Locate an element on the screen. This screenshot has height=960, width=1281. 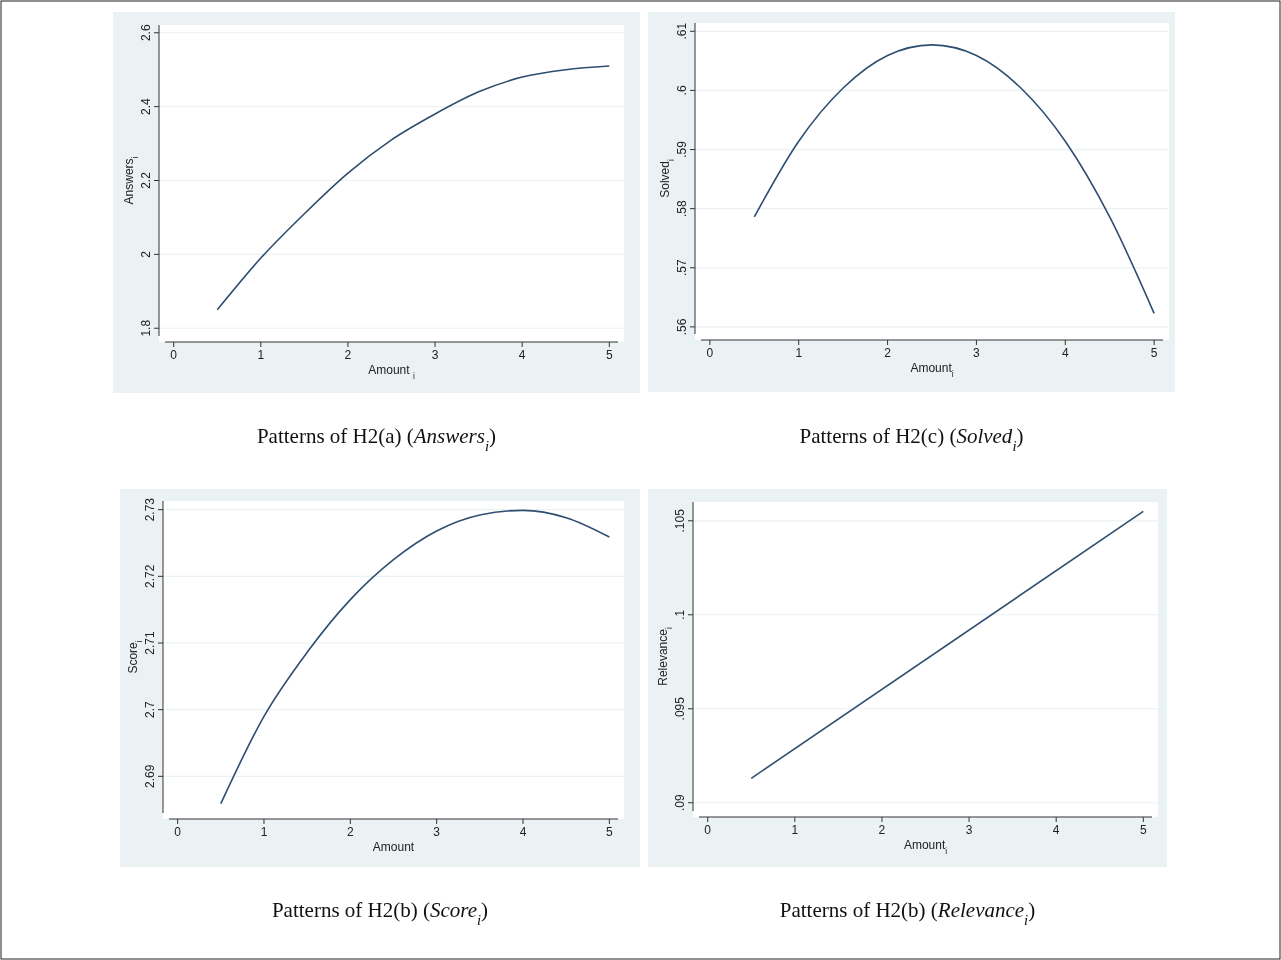
y-tick-label: 2 is located at coordinates (146, 254).